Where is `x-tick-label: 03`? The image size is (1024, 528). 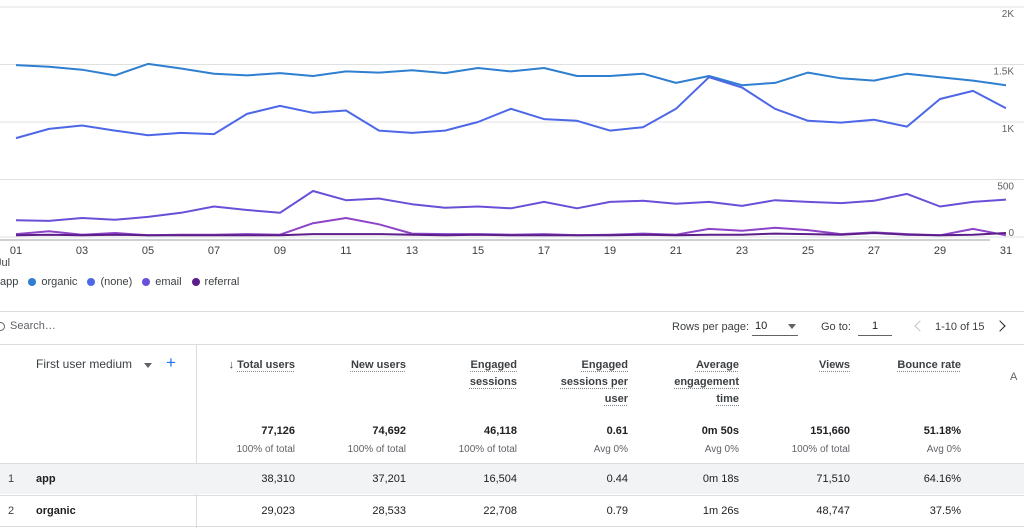
x-tick-label: 03 is located at coordinates (82, 251).